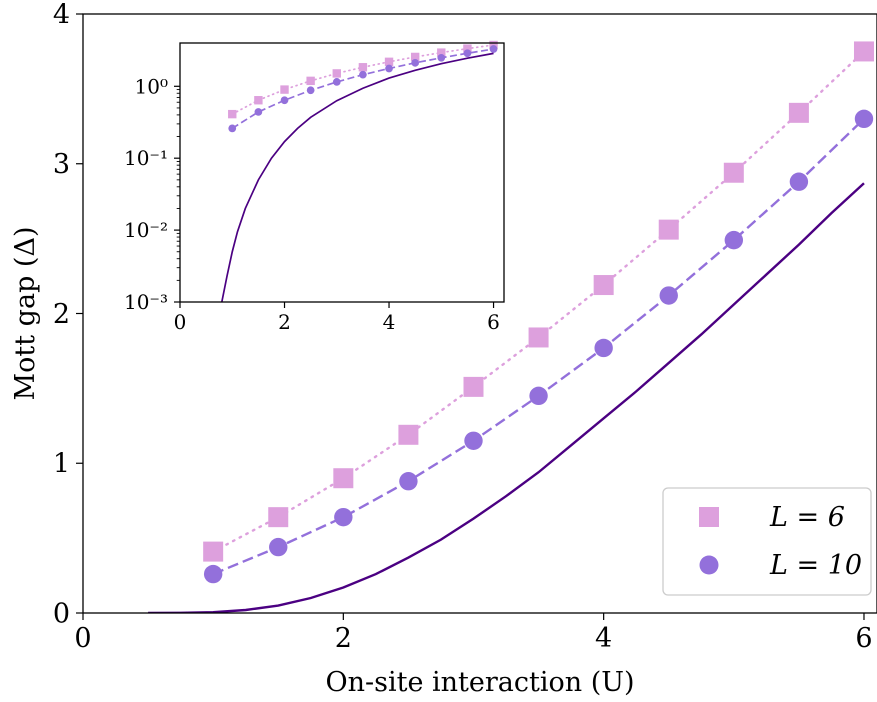  I want to click on y-tick-label: 2, so click(61, 314).